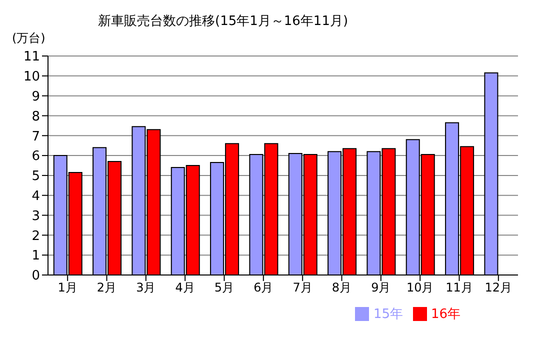  What do you see at coordinates (36, 136) in the screenshot?
I see `y-tick-label: 7` at bounding box center [36, 136].